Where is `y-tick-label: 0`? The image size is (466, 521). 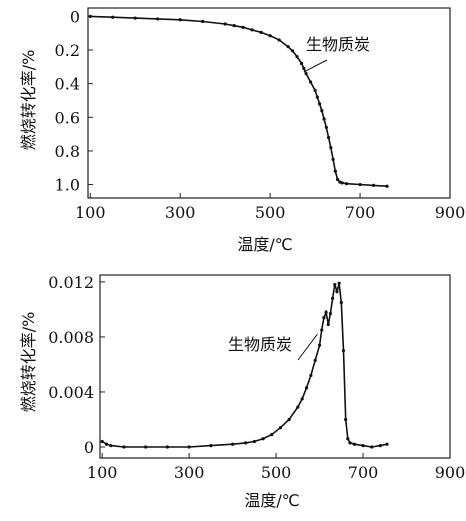 y-tick-label: 0 is located at coordinates (89, 447).